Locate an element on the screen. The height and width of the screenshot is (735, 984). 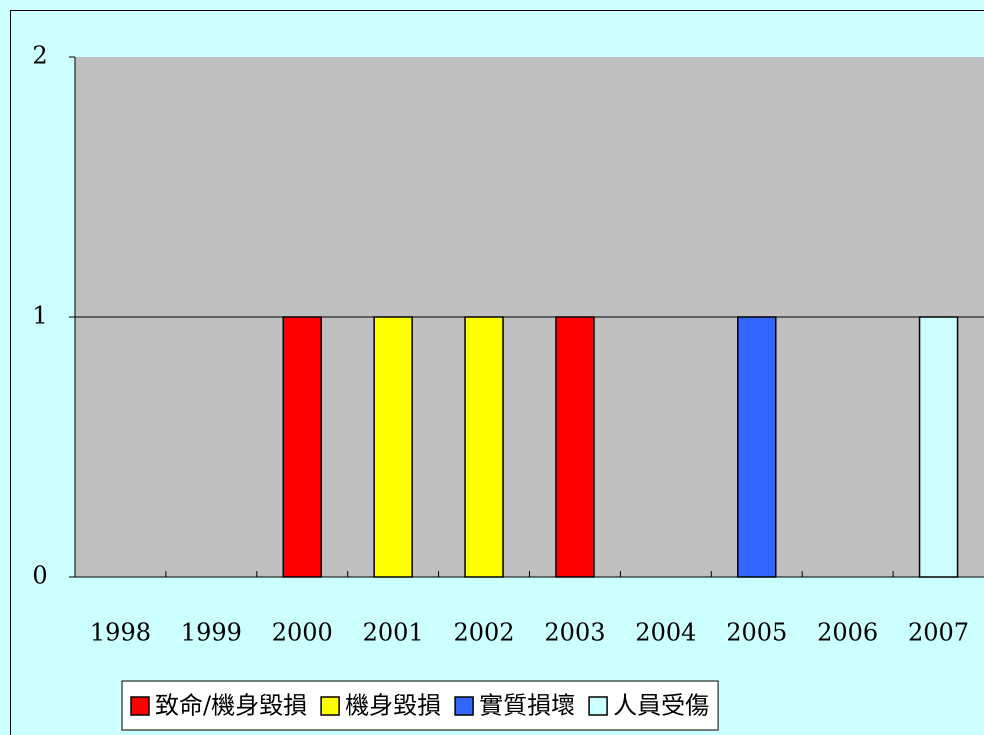
x-tick-label: 2001 is located at coordinates (393, 633).